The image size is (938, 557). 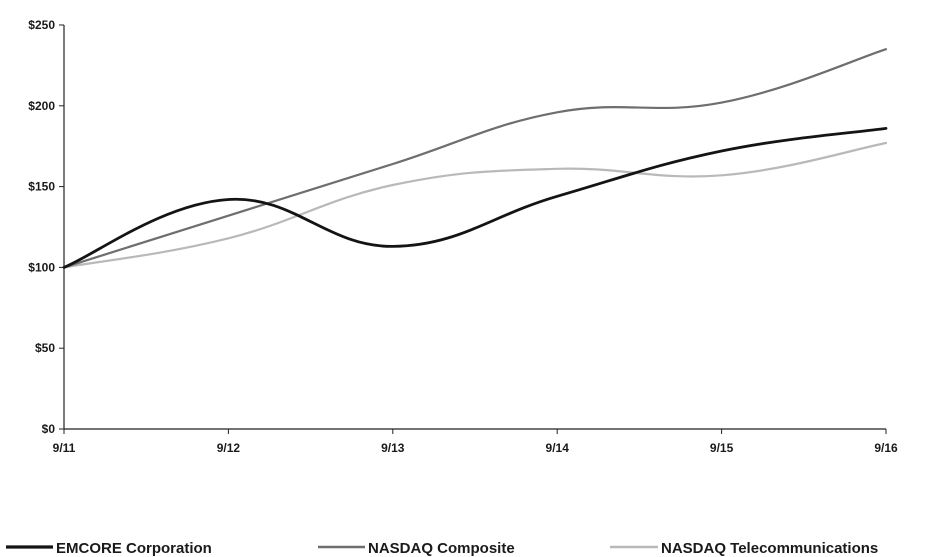 I want to click on x-tick-label: 9/11, so click(x=64, y=448).